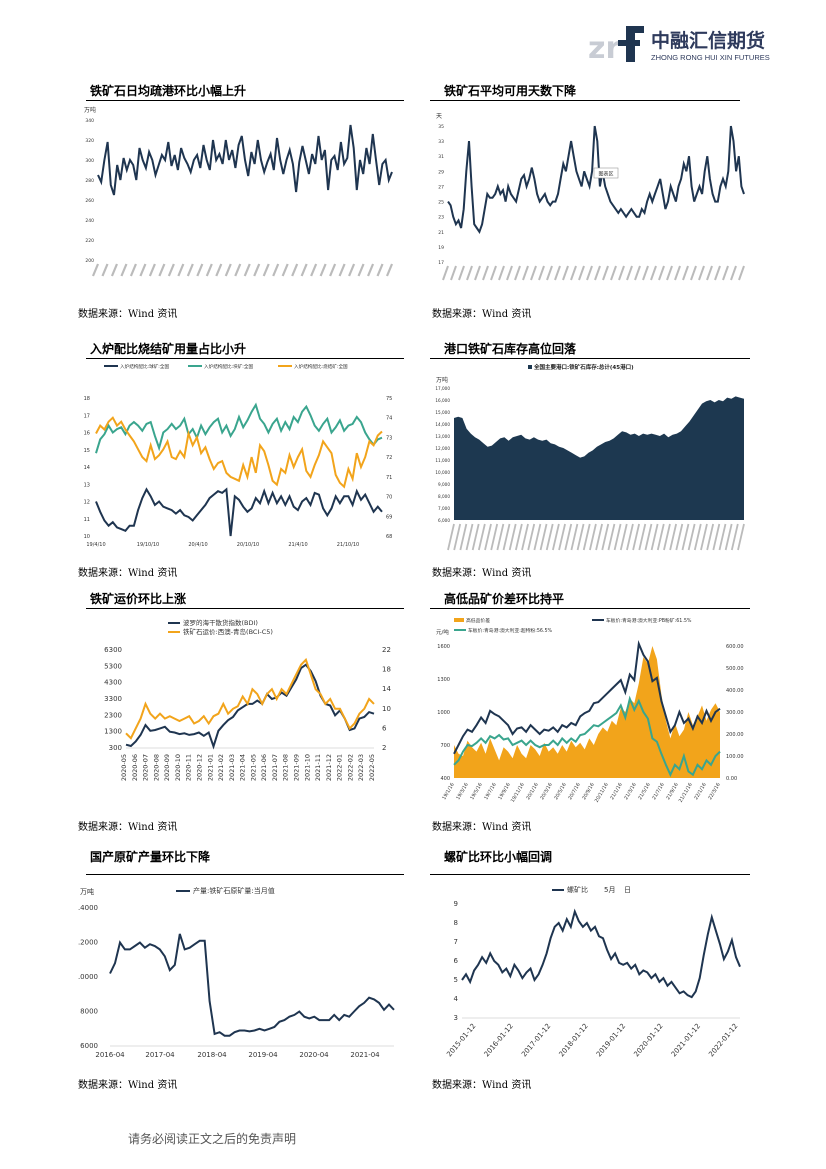  What do you see at coordinates (124, 767) in the screenshot?
I see `x-tick-label: 2020-05` at bounding box center [124, 767].